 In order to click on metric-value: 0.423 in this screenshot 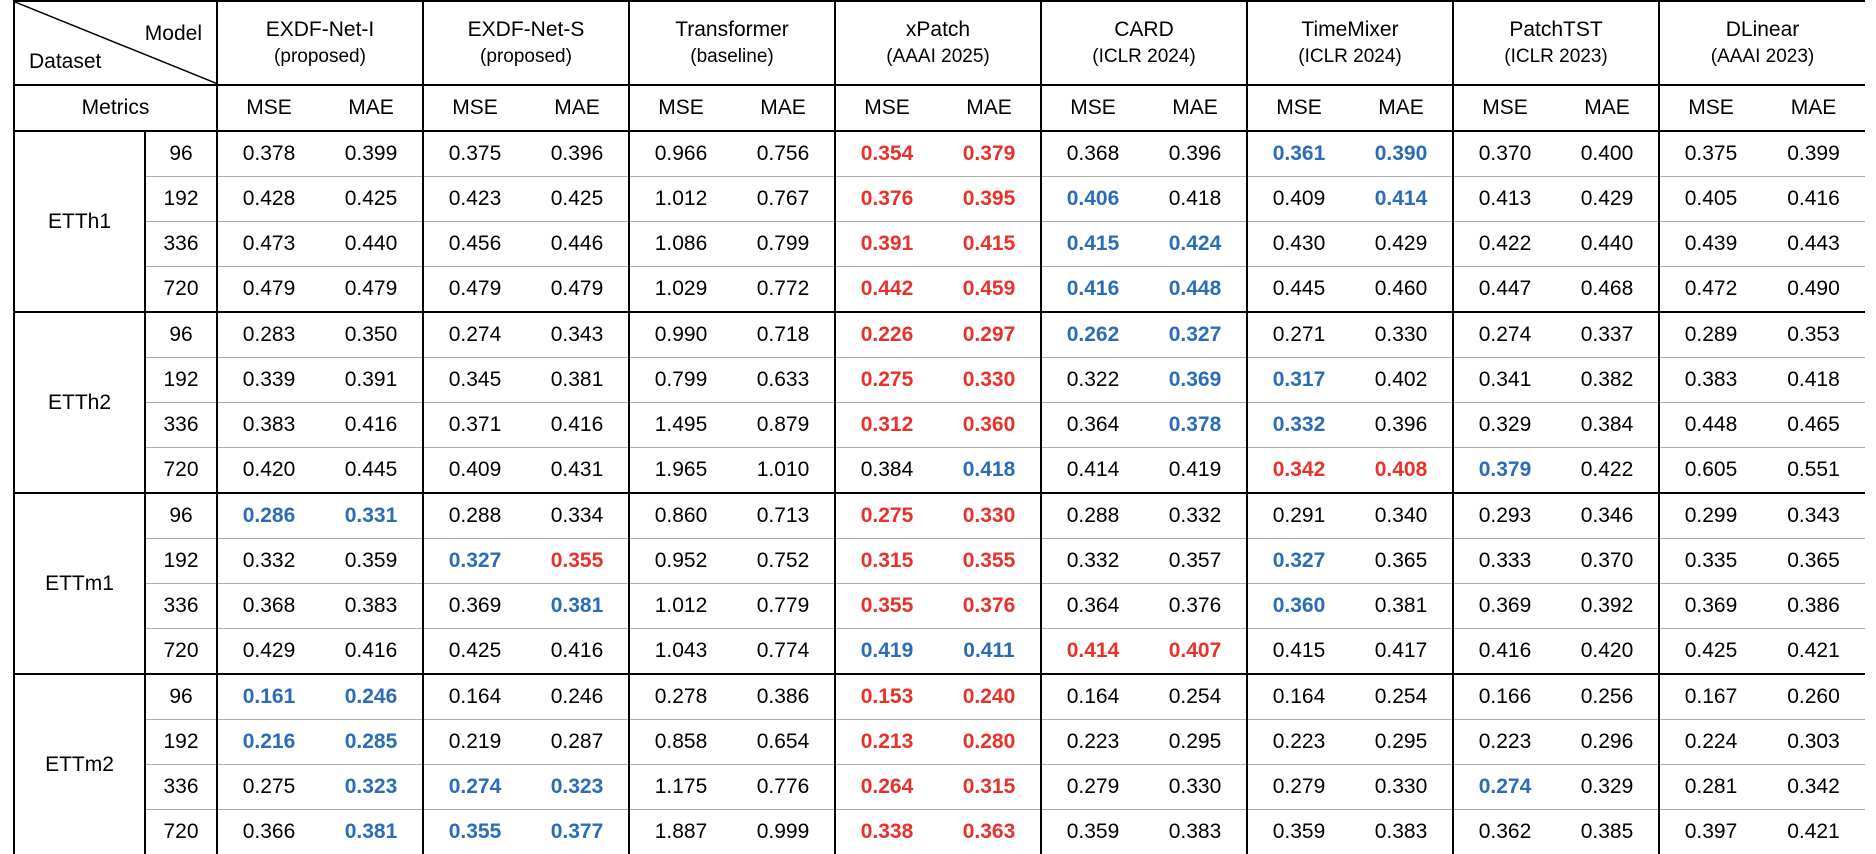, I will do `click(474, 199)`.